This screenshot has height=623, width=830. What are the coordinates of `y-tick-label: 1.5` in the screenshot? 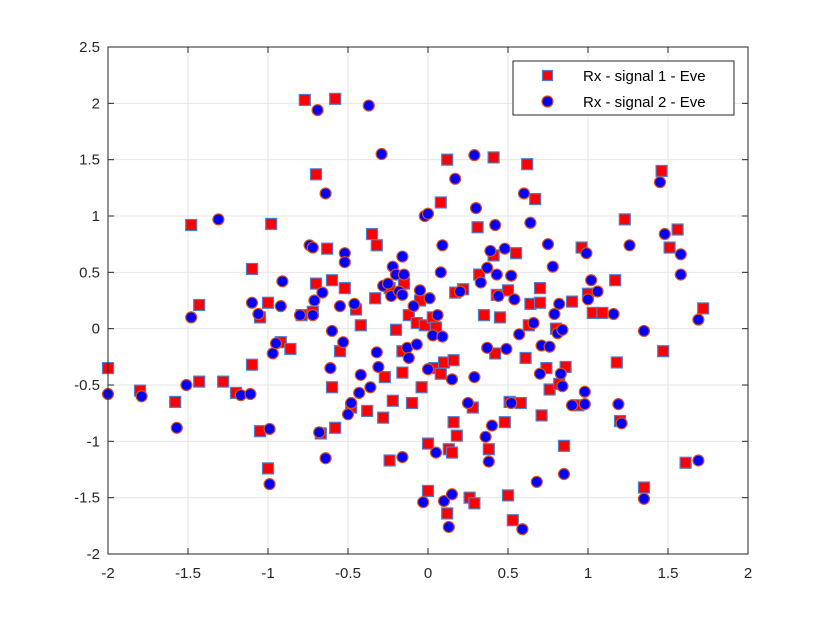 It's located at (89, 160).